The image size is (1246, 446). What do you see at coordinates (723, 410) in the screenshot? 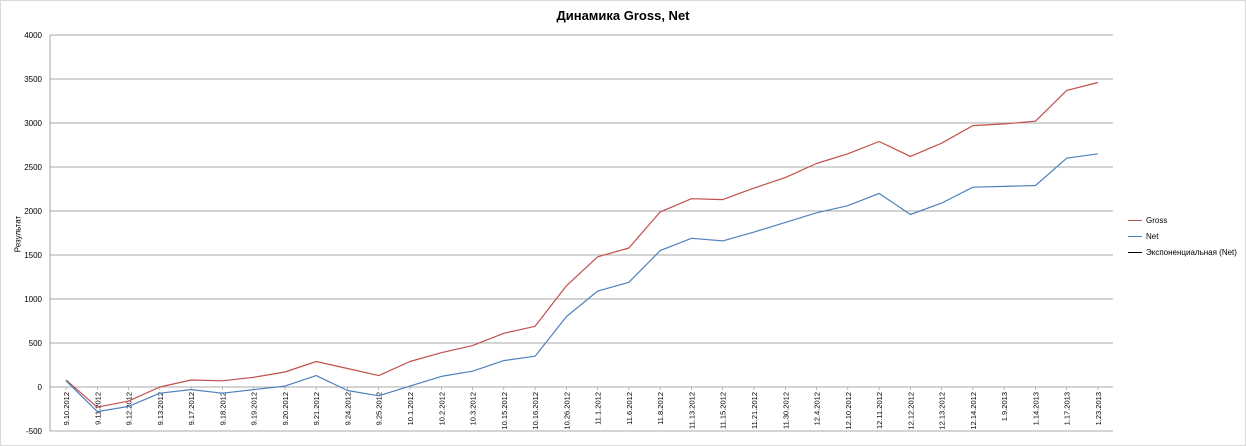
I see `x-tick-label: 11.15.2012` at bounding box center [723, 410].